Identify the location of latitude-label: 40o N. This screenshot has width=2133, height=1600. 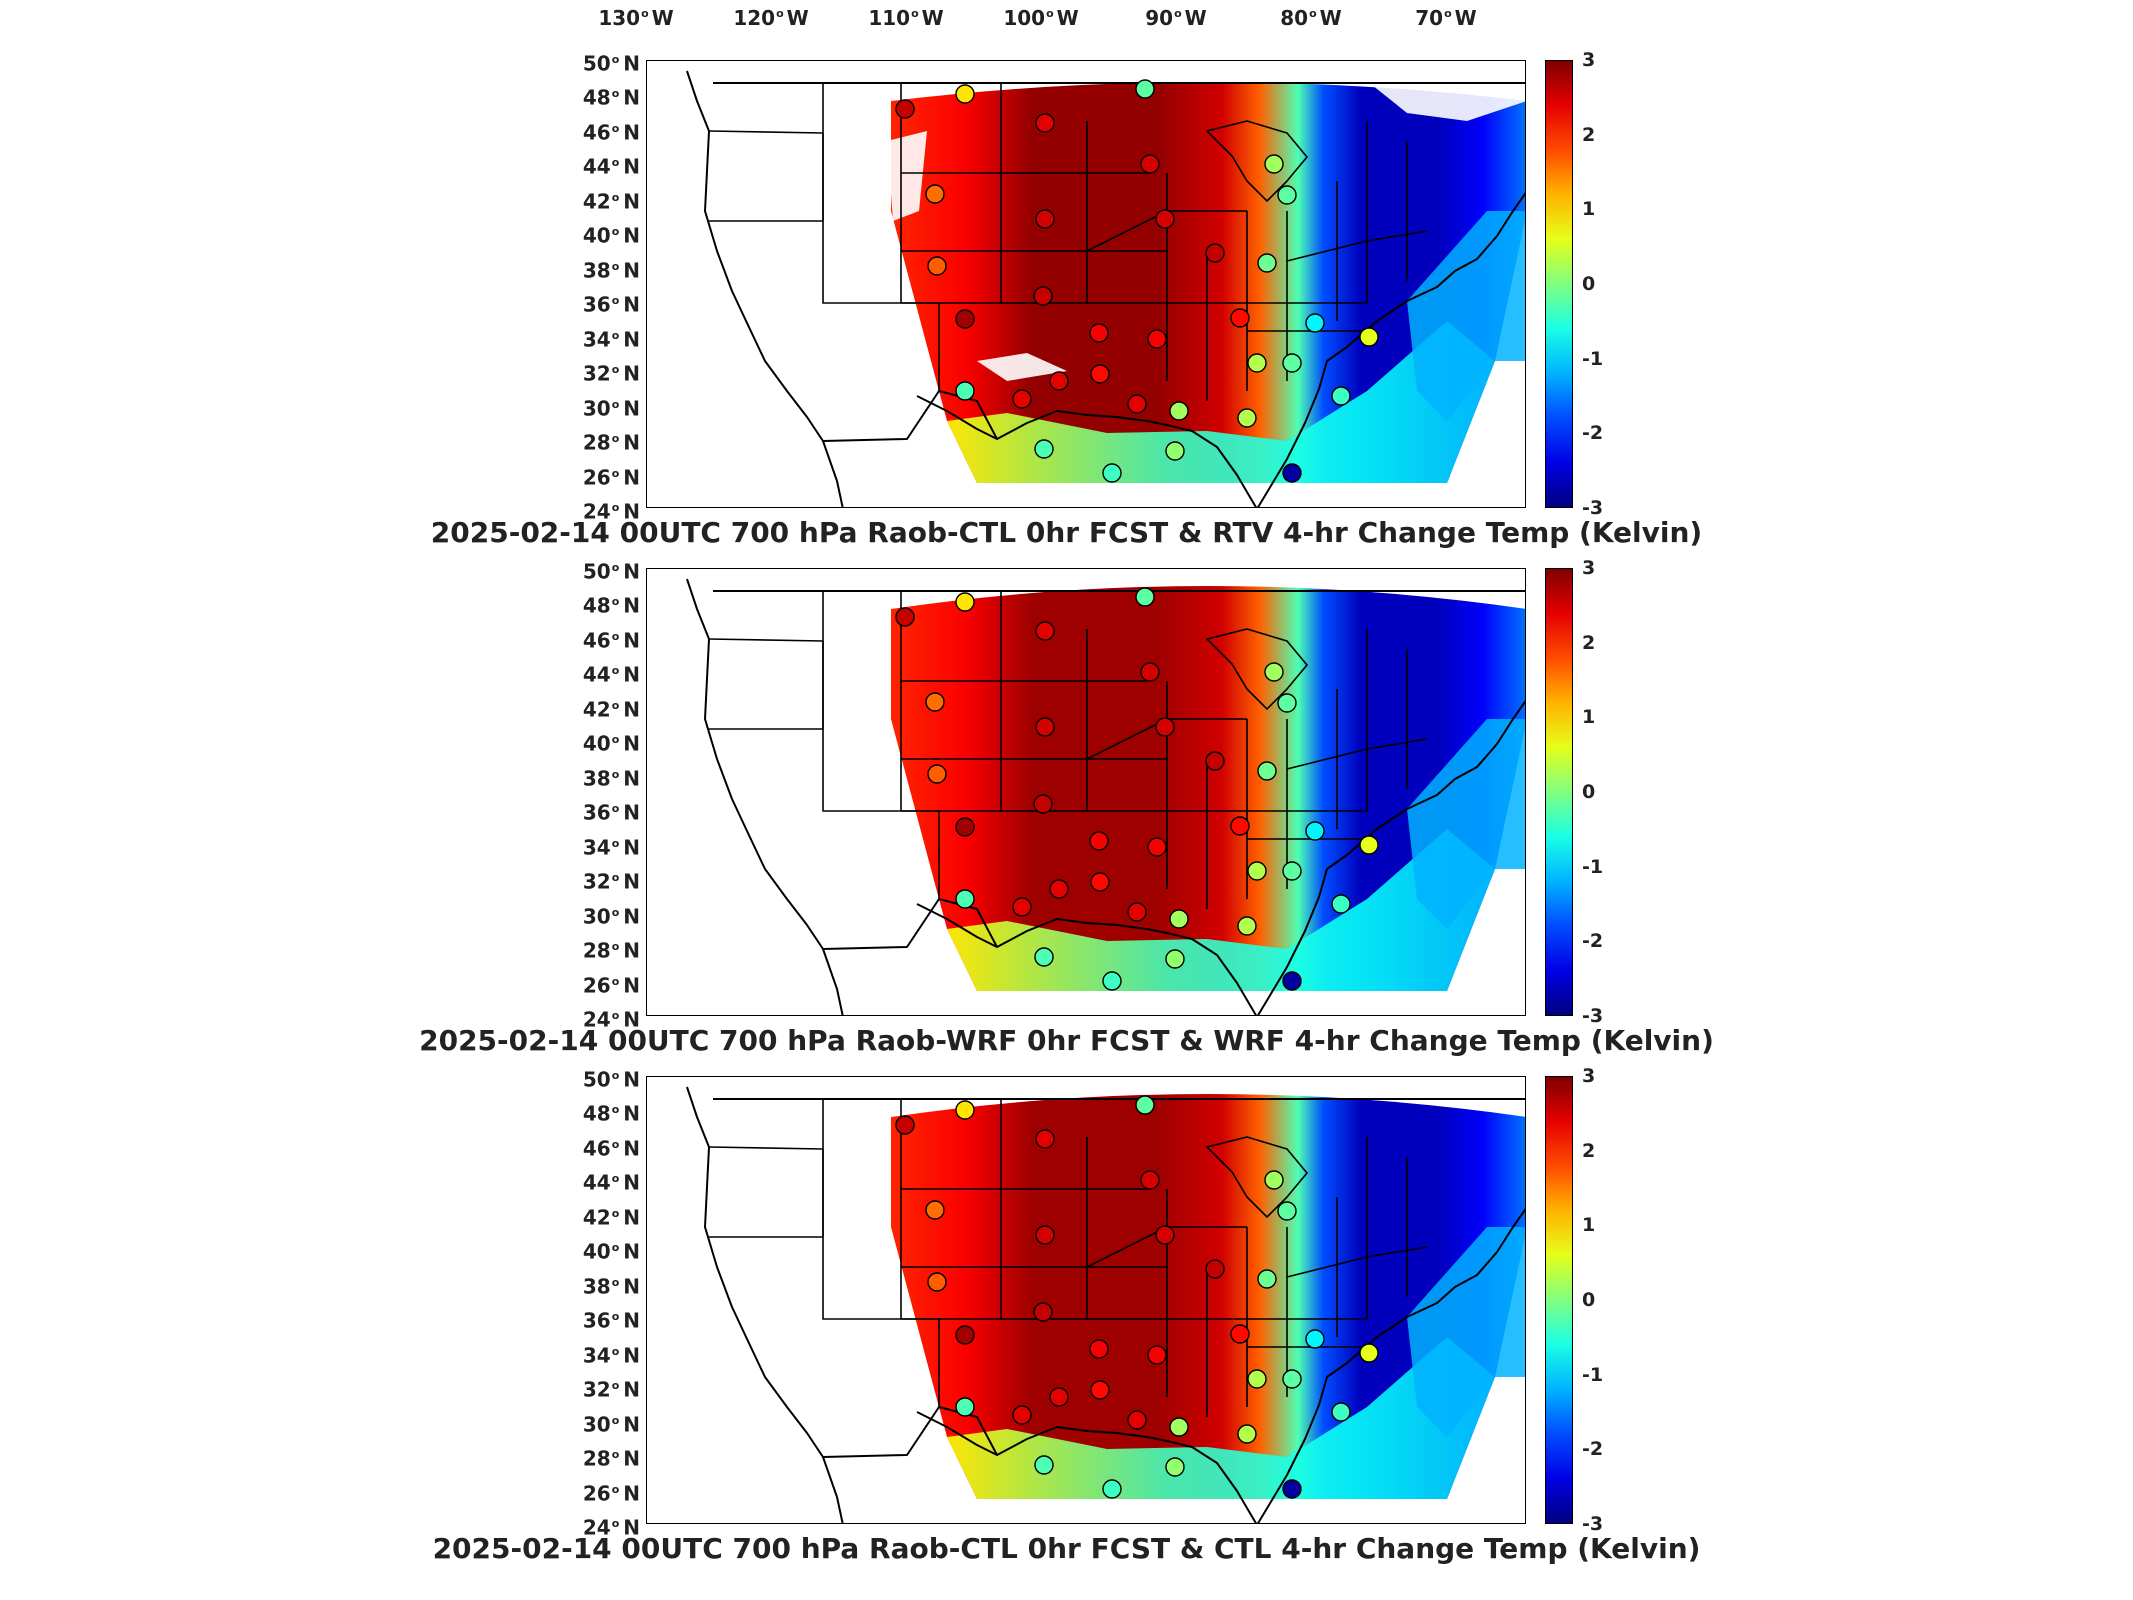
(611, 743).